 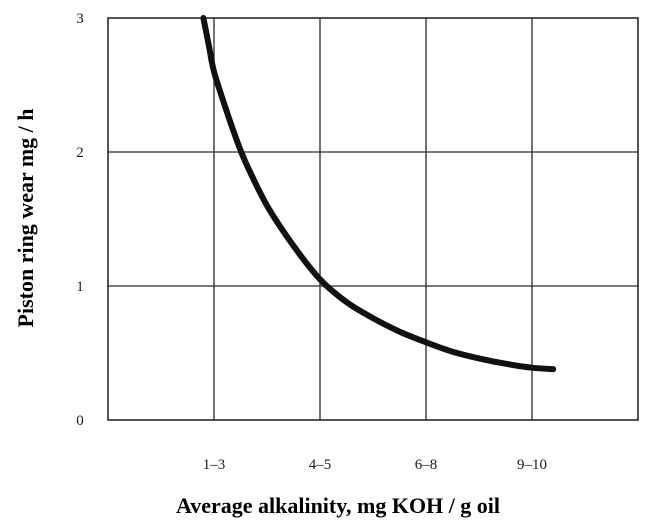 What do you see at coordinates (80, 153) in the screenshot?
I see `y-tick-label: 2` at bounding box center [80, 153].